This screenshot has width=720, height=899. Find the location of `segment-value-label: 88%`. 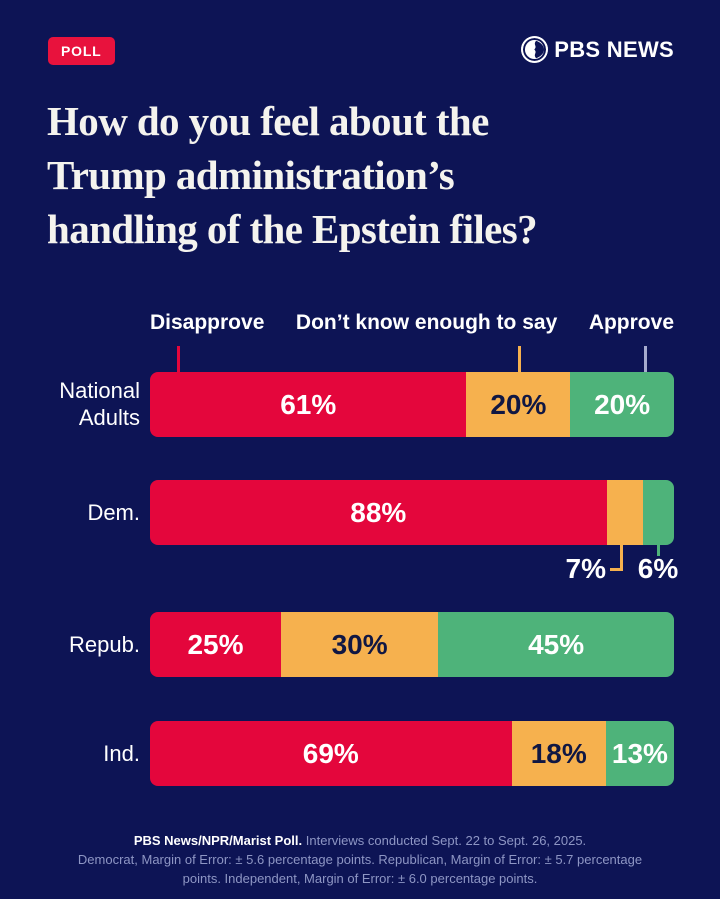

segment-value-label: 88% is located at coordinates (378, 512).